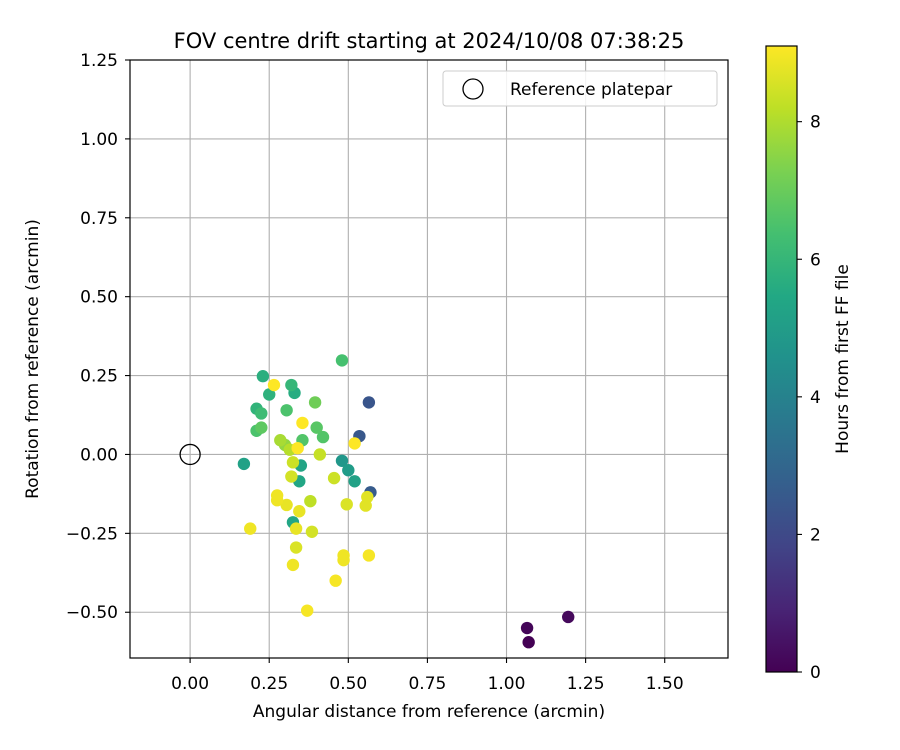 The height and width of the screenshot is (750, 900). What do you see at coordinates (190, 684) in the screenshot?
I see `x-tick-label: 0.00` at bounding box center [190, 684].